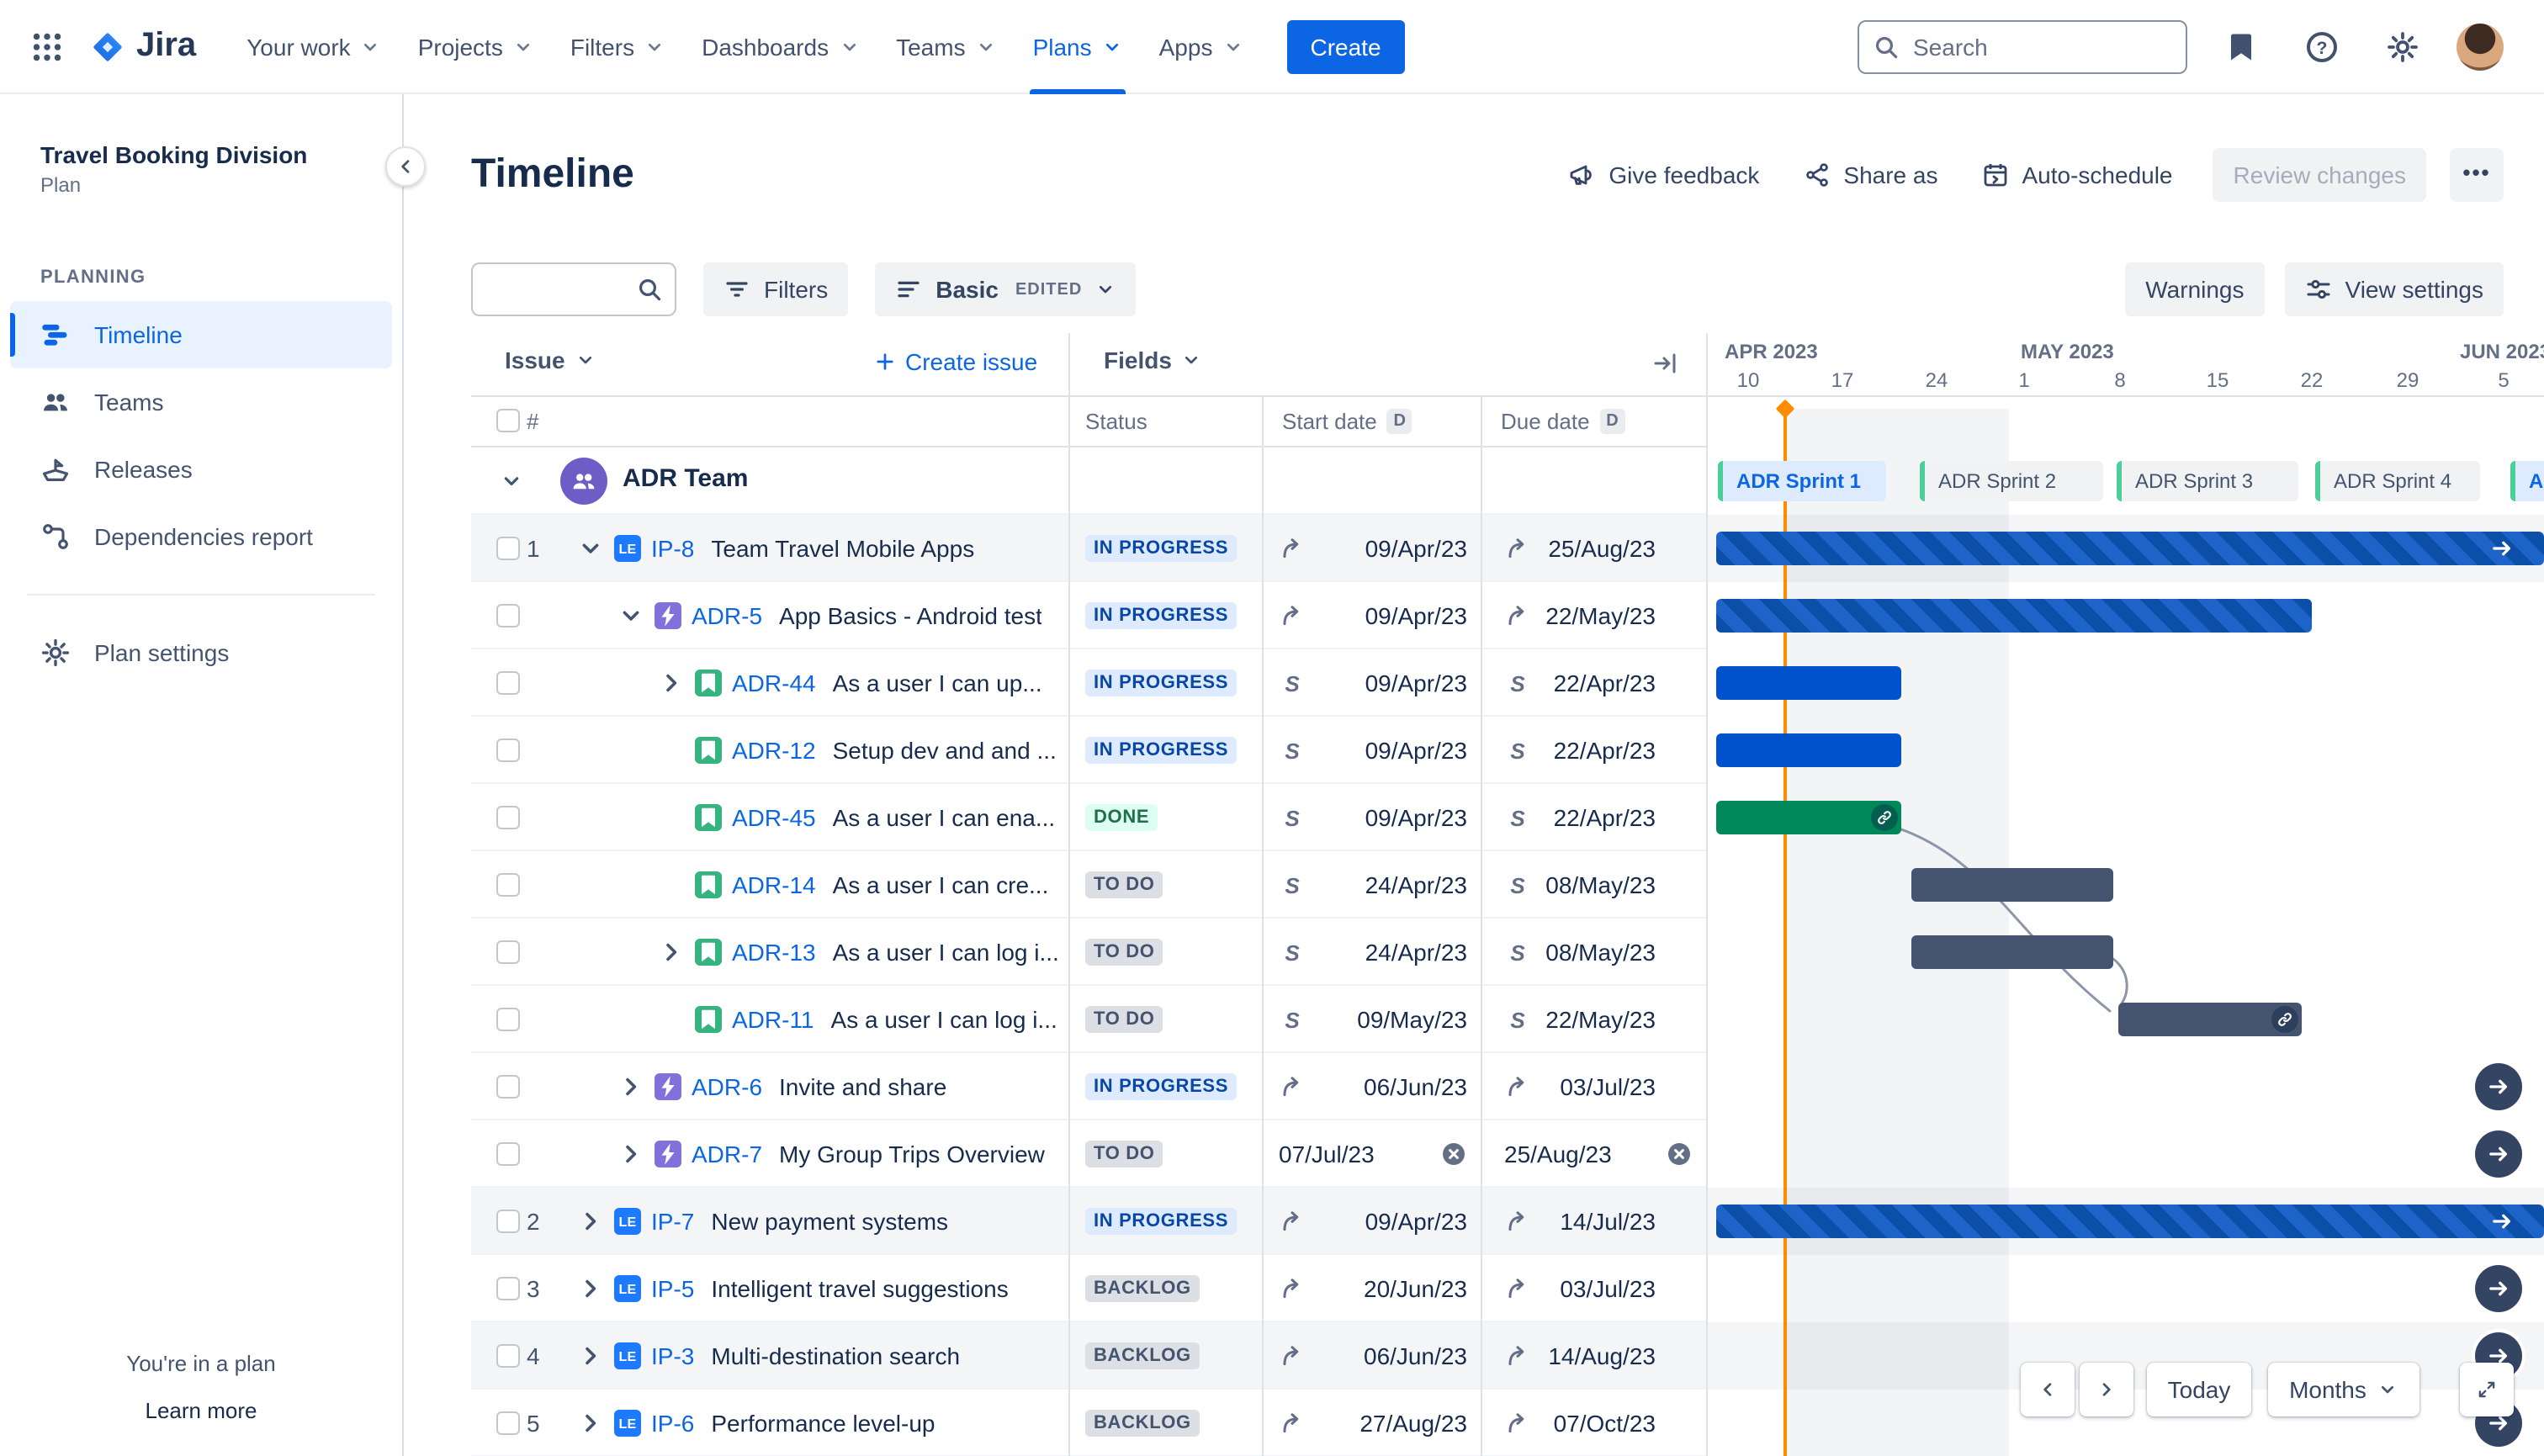 The height and width of the screenshot is (1456, 2544). I want to click on issue-key-link: ADR-14, so click(774, 884).